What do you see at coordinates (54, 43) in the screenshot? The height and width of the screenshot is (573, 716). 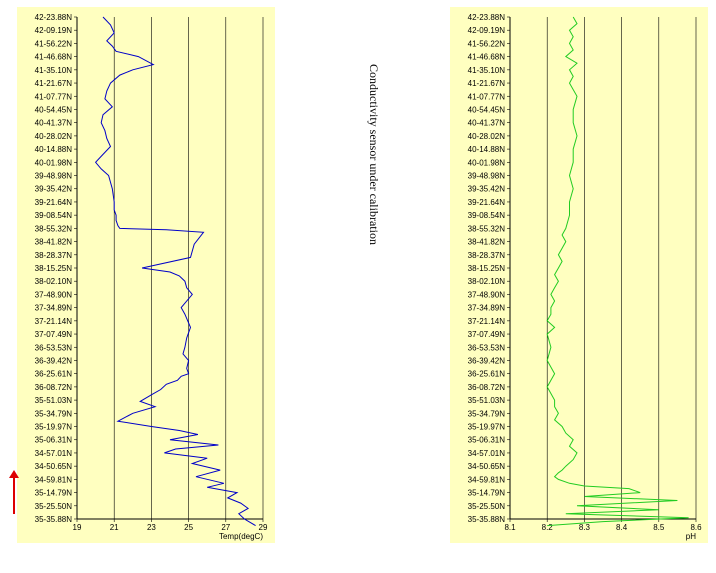 I see `temp-y-tick-label: 41-56.22N` at bounding box center [54, 43].